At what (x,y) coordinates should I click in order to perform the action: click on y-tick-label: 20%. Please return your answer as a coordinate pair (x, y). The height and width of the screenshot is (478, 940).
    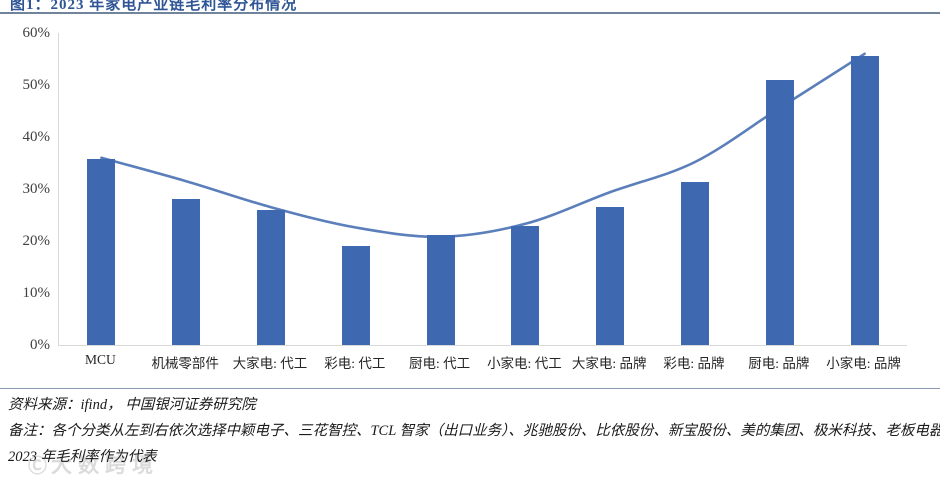
    Looking at the image, I should click on (36, 241).